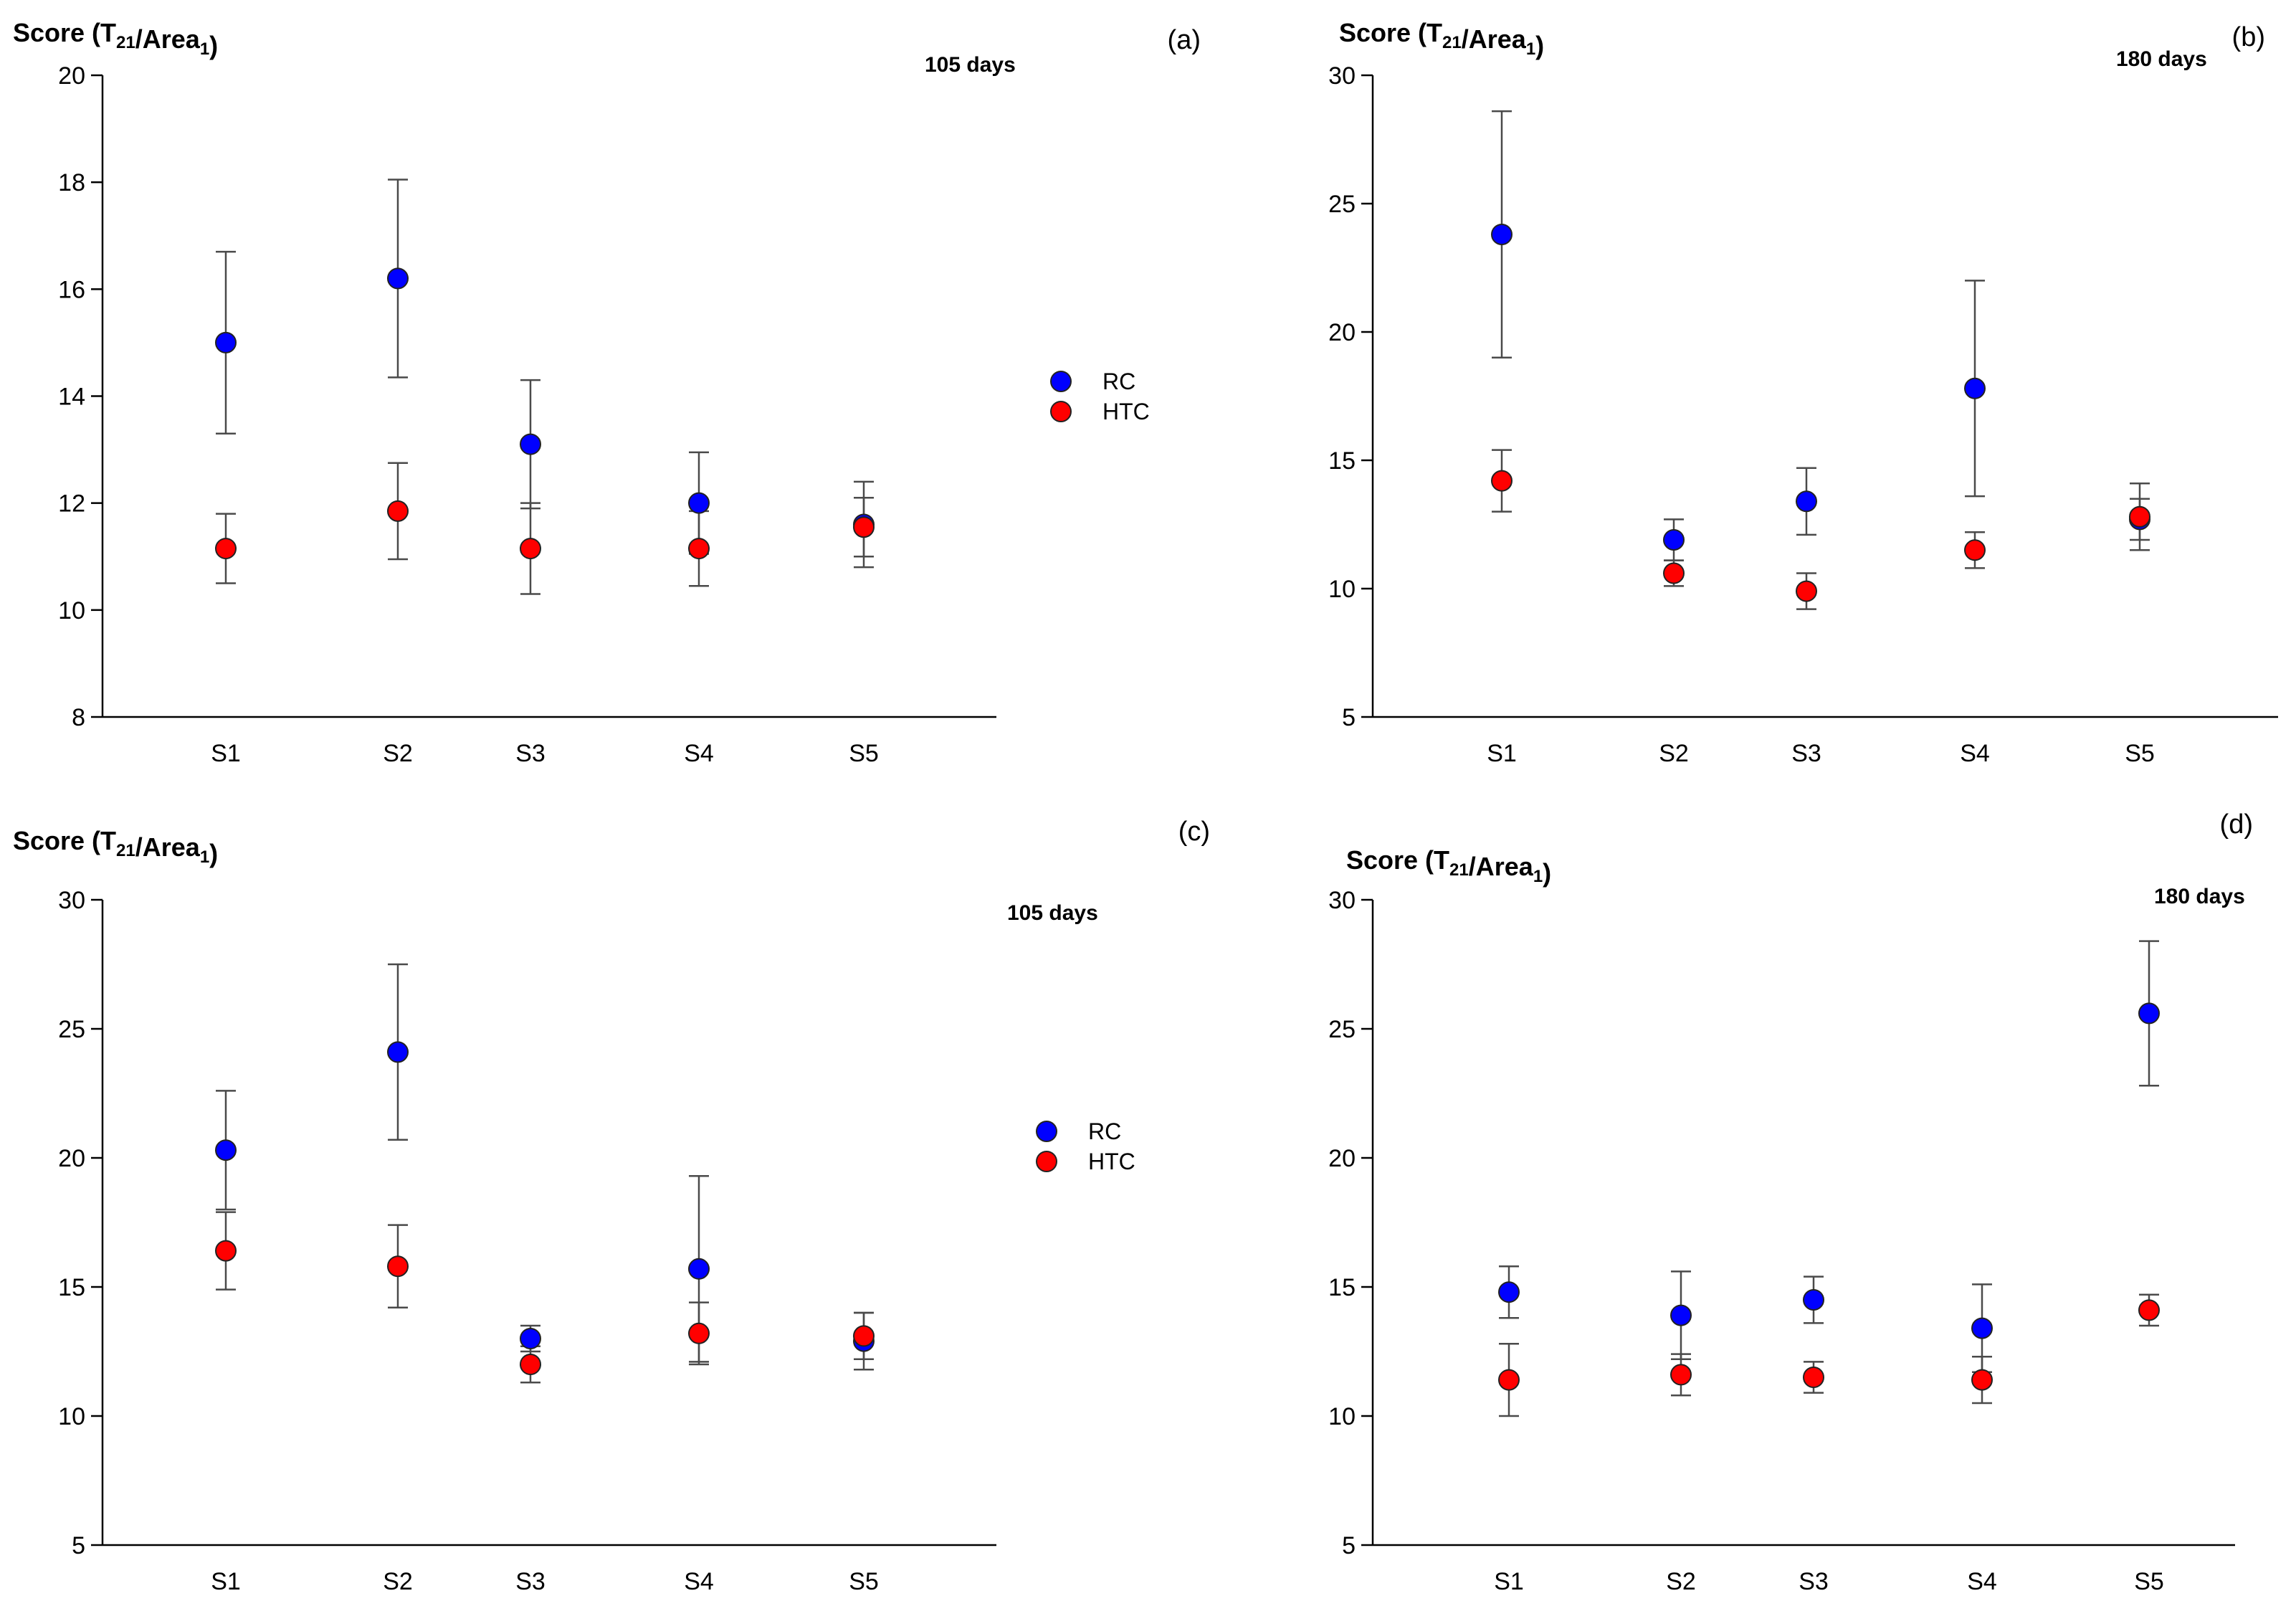  What do you see at coordinates (1342, 901) in the screenshot?
I see `y-tick-label-d: 30` at bounding box center [1342, 901].